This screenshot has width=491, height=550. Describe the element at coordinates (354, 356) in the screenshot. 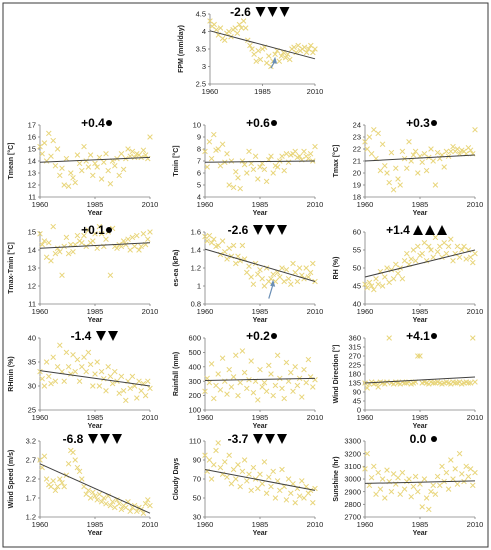

I see `y-tick-label: 270` at that location.